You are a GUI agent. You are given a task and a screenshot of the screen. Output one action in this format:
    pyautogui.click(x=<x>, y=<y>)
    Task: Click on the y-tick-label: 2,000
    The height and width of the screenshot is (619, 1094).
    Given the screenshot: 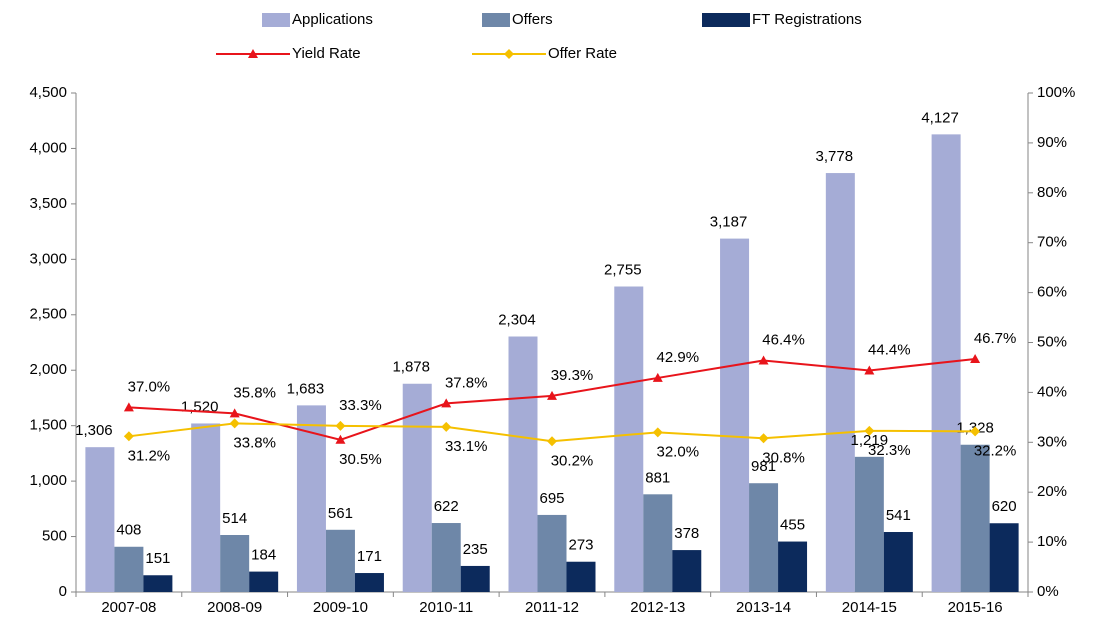 What is the action you would take?
    pyautogui.click(x=48, y=369)
    